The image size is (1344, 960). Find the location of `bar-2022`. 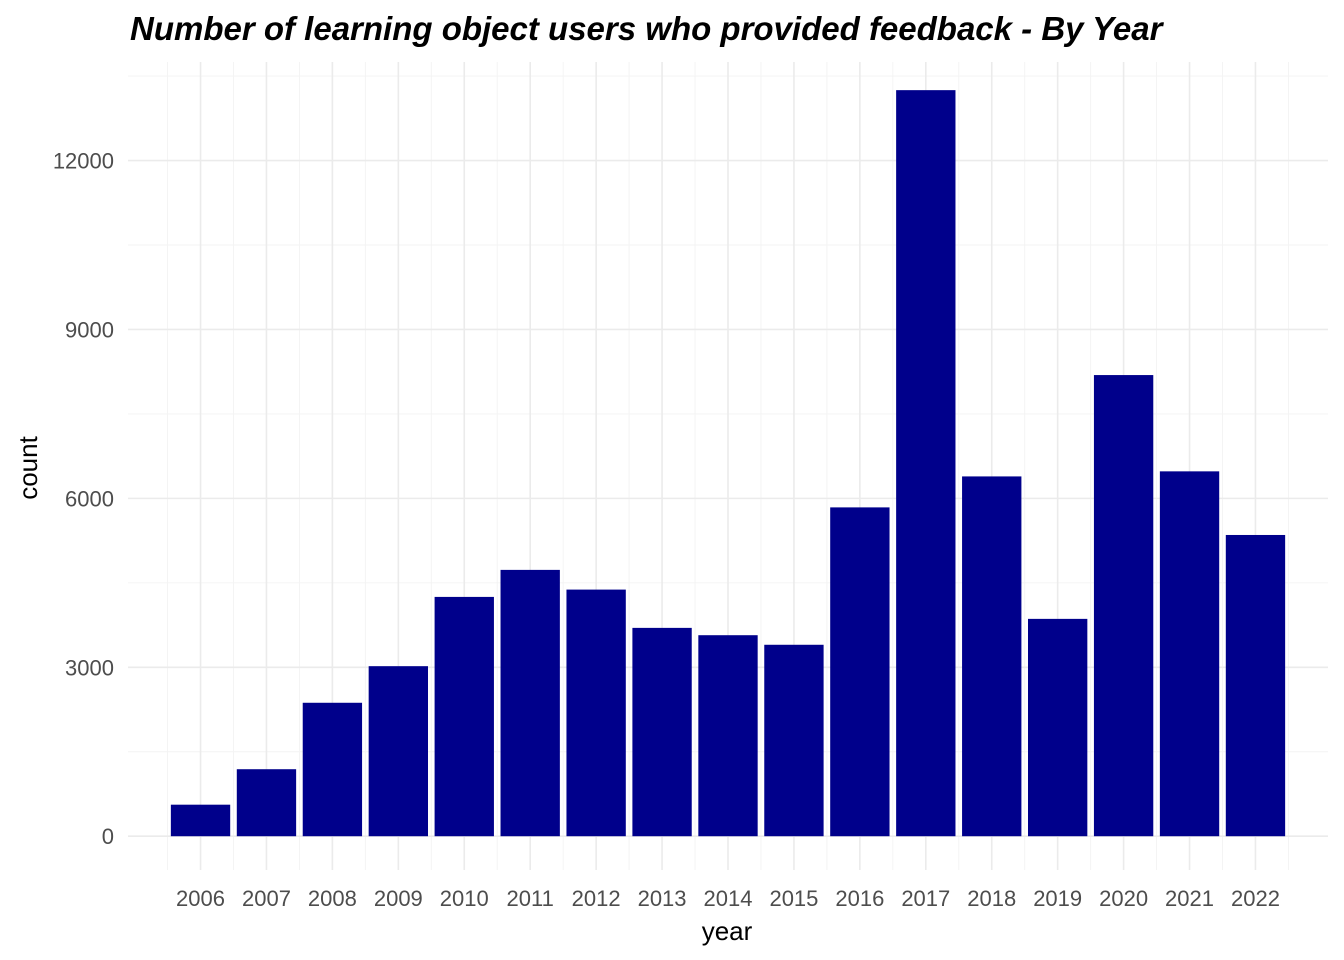

bar-2022 is located at coordinates (1255, 685).